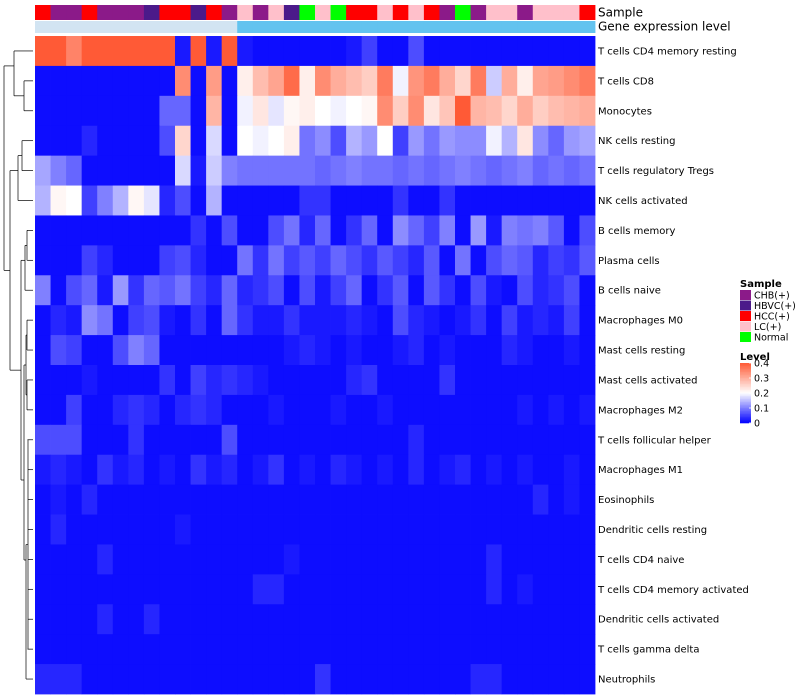 The image size is (800, 700). What do you see at coordinates (761, 284) in the screenshot?
I see `sample-legend-title: Sample` at bounding box center [761, 284].